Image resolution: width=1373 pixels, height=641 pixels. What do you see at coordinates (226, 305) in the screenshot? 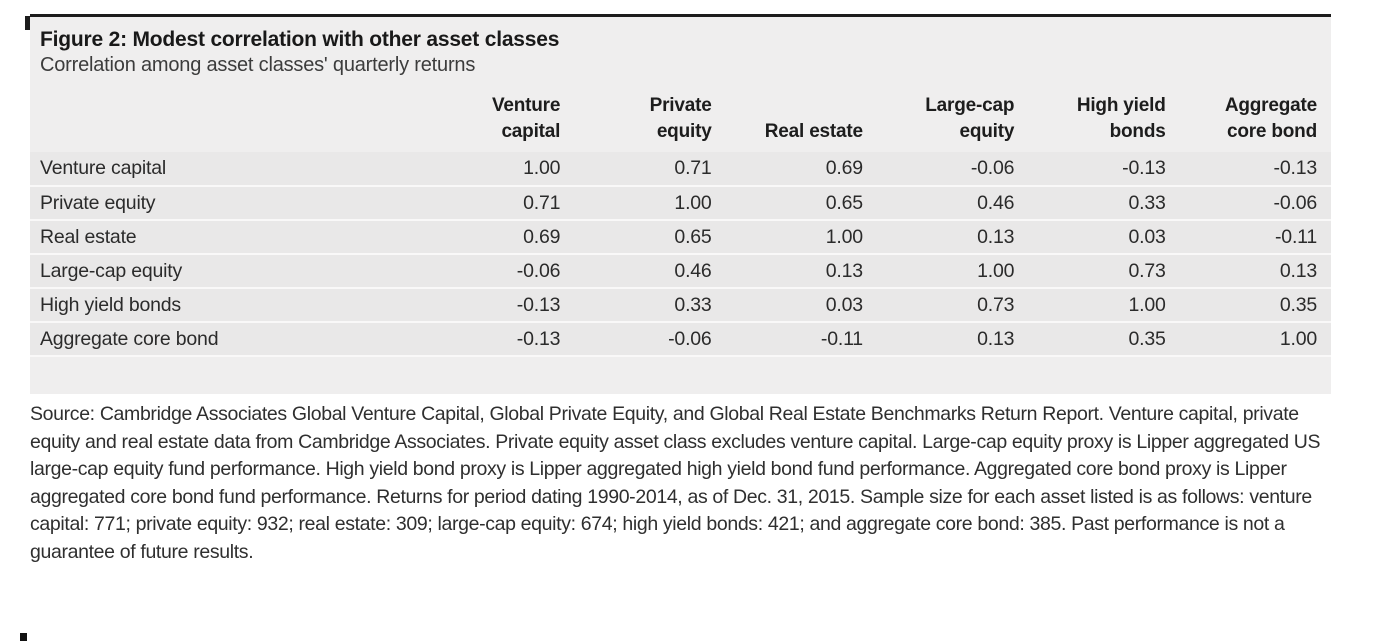
I see `row-label: High yield bonds` at bounding box center [226, 305].